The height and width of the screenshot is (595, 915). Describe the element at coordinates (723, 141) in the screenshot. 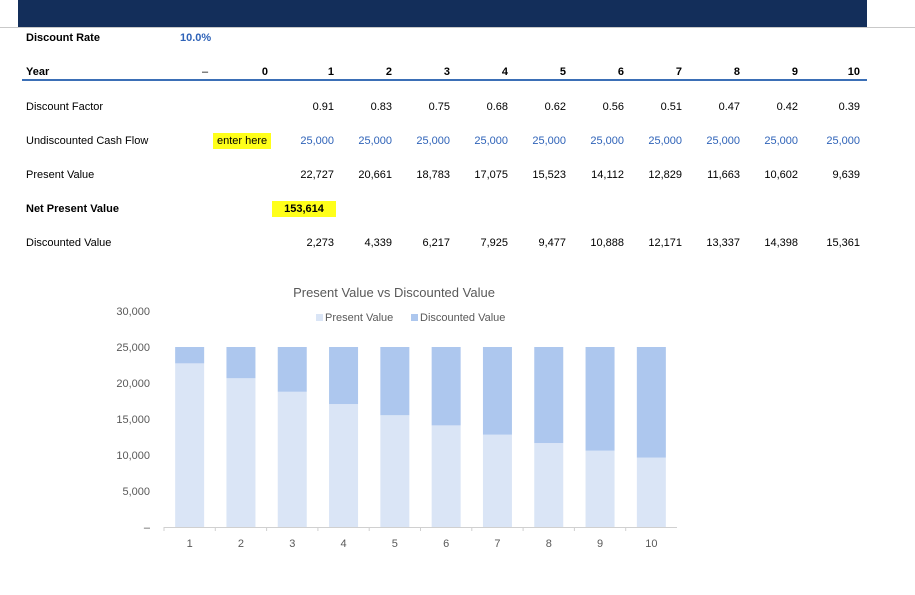

I see `cash-flow-cell-8: 25,000` at that location.